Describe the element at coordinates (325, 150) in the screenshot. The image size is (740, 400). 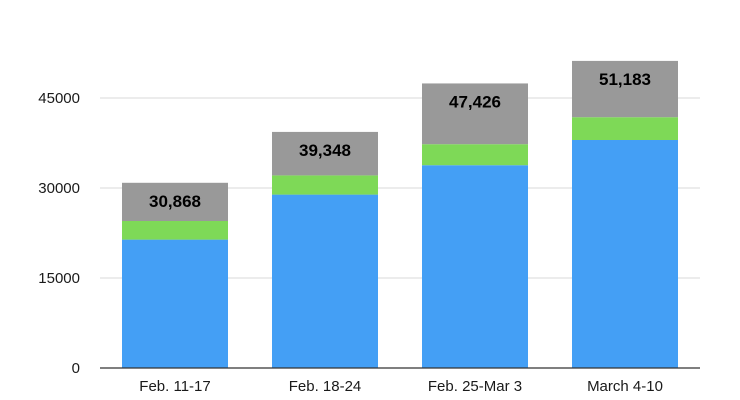
I see `bar-total-label: 39,348` at that location.